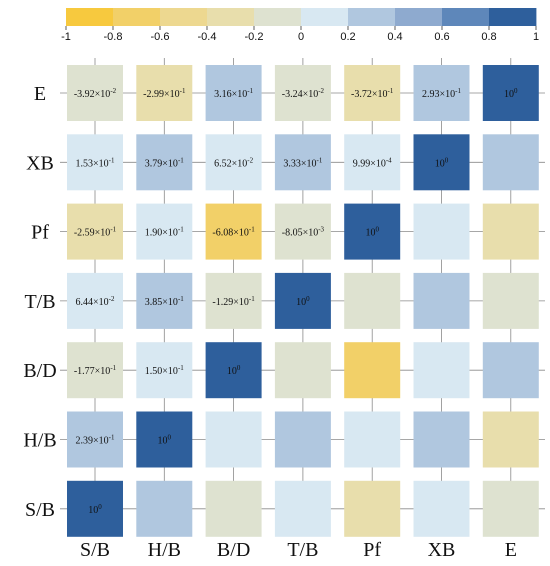 The height and width of the screenshot is (566, 550). I want to click on cell-value-label: -3.92×10⁻², so click(95, 93).